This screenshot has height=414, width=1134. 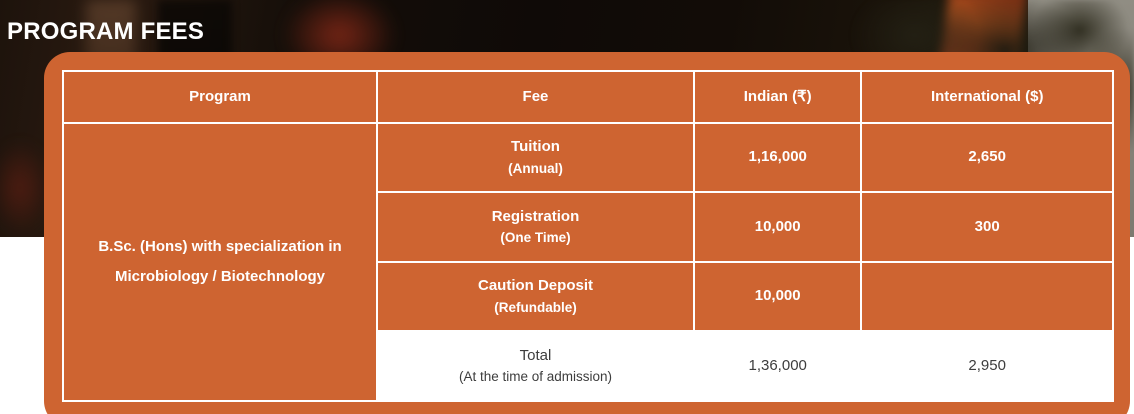 I want to click on fee-label: Tuition, so click(x=535, y=147).